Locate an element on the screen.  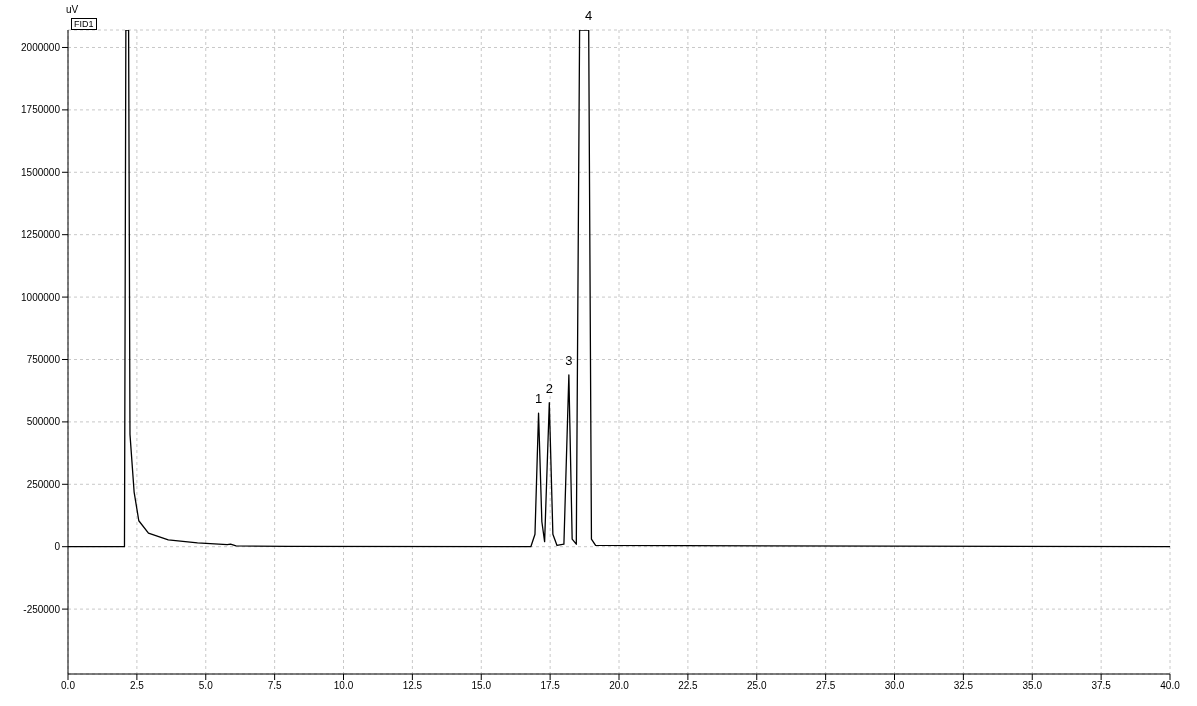
y-tick-label: -250000 is located at coordinates (42, 609).